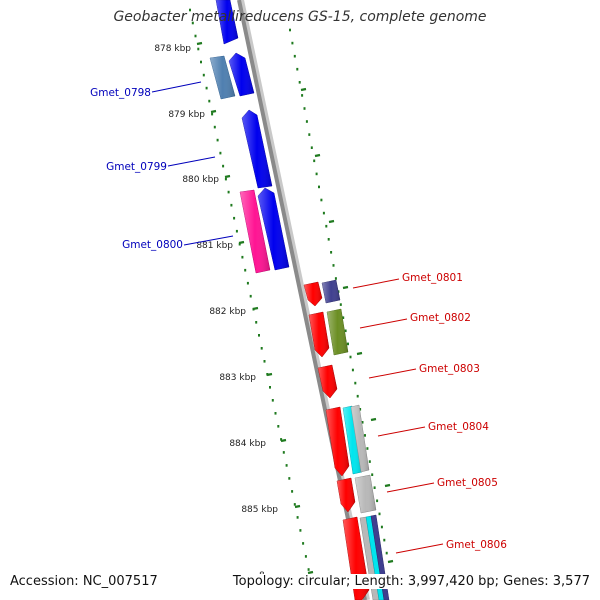 The width and height of the screenshot is (600, 600). Describe the element at coordinates (255, 231) in the screenshot. I see `feature-magenta-shade` at that location.